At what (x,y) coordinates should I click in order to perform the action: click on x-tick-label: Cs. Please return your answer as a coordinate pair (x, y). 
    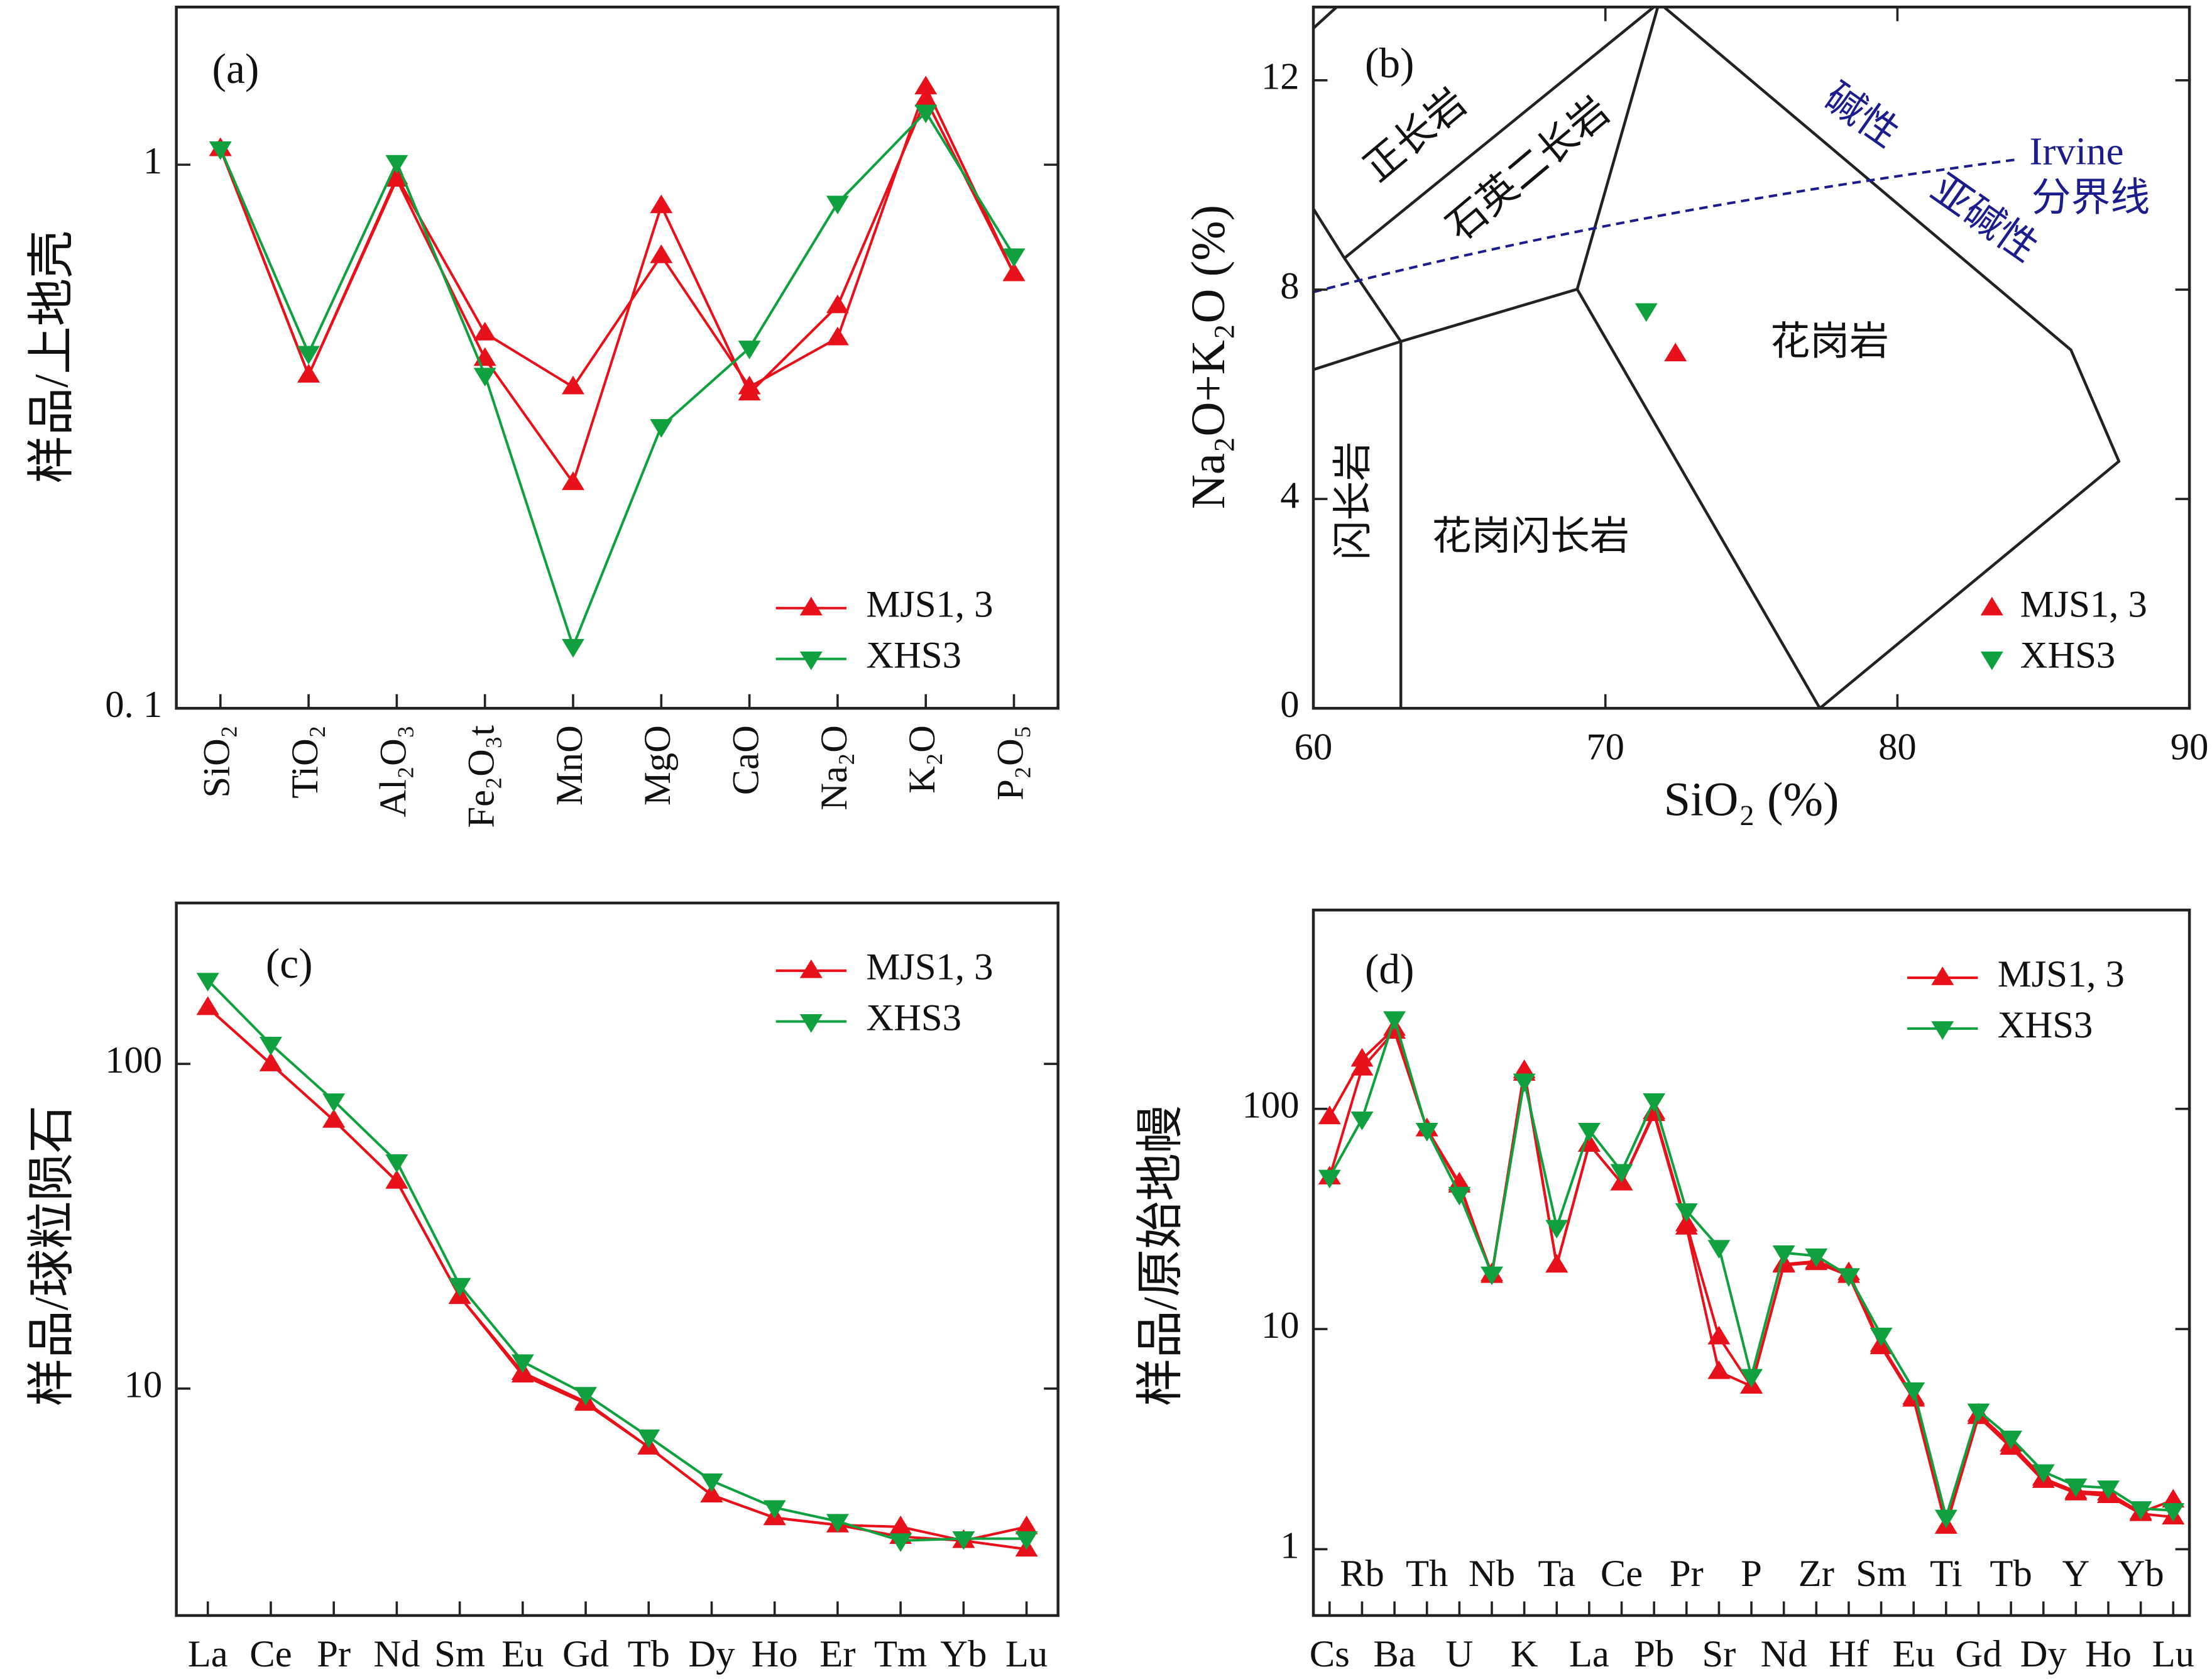
    Looking at the image, I should click on (1330, 1654).